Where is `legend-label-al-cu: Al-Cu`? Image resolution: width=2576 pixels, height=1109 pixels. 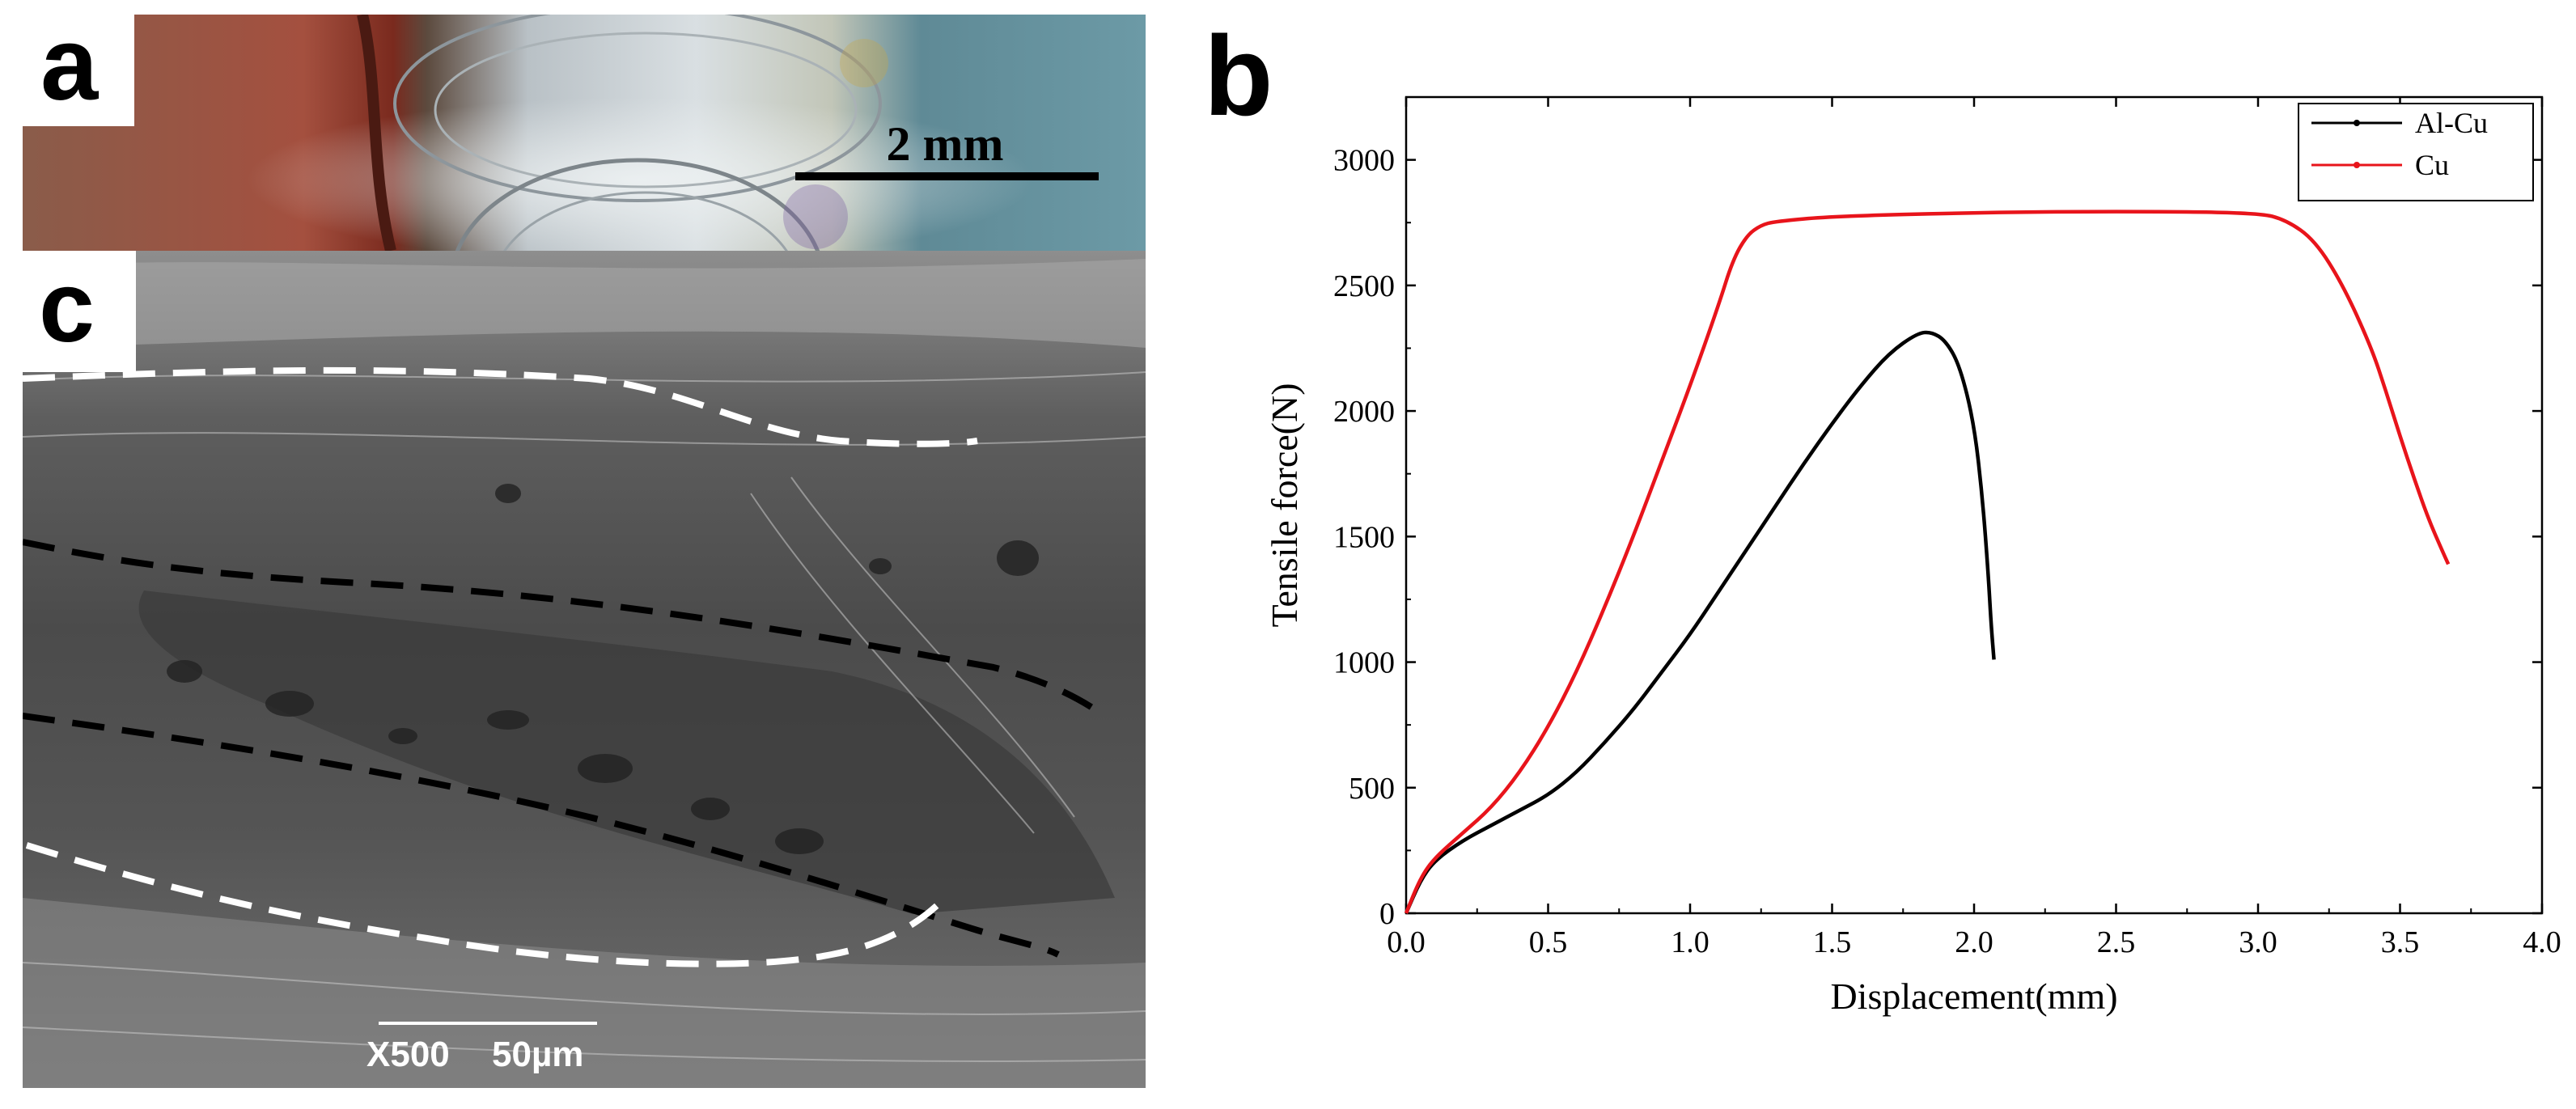 legend-label-al-cu: Al-Cu is located at coordinates (2451, 123).